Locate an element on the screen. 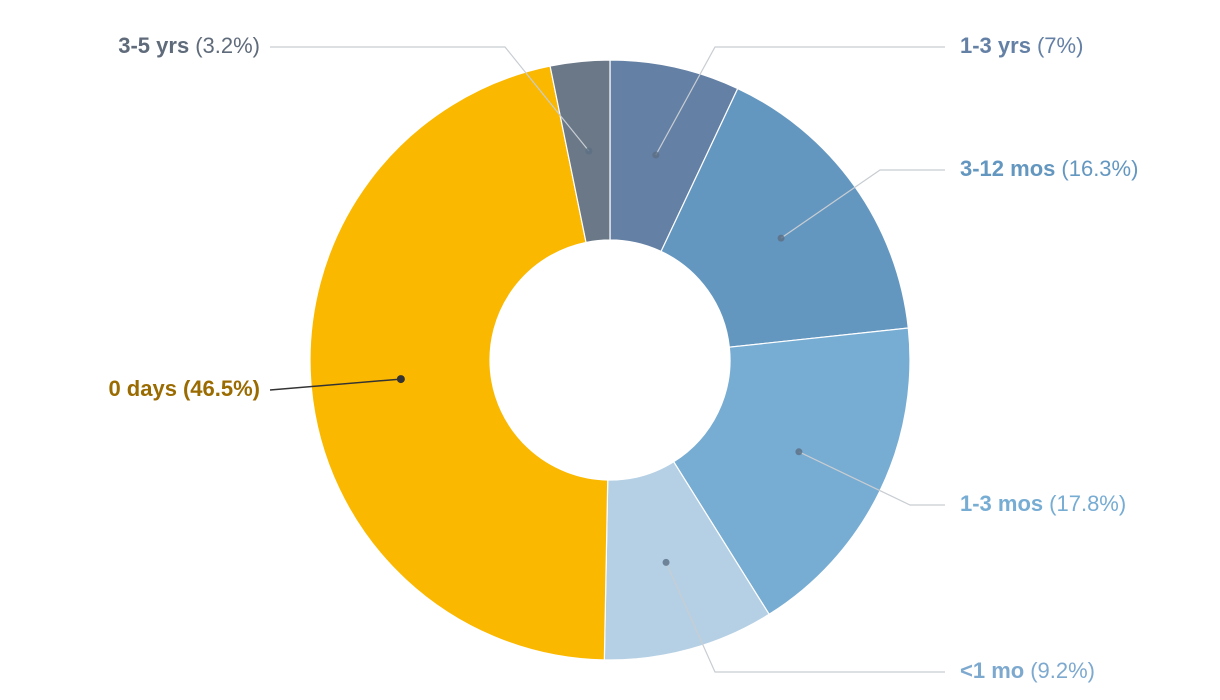 Image resolution: width=1220 pixels, height=700 pixels. category-label: 3-5 yrs is located at coordinates (153, 45).